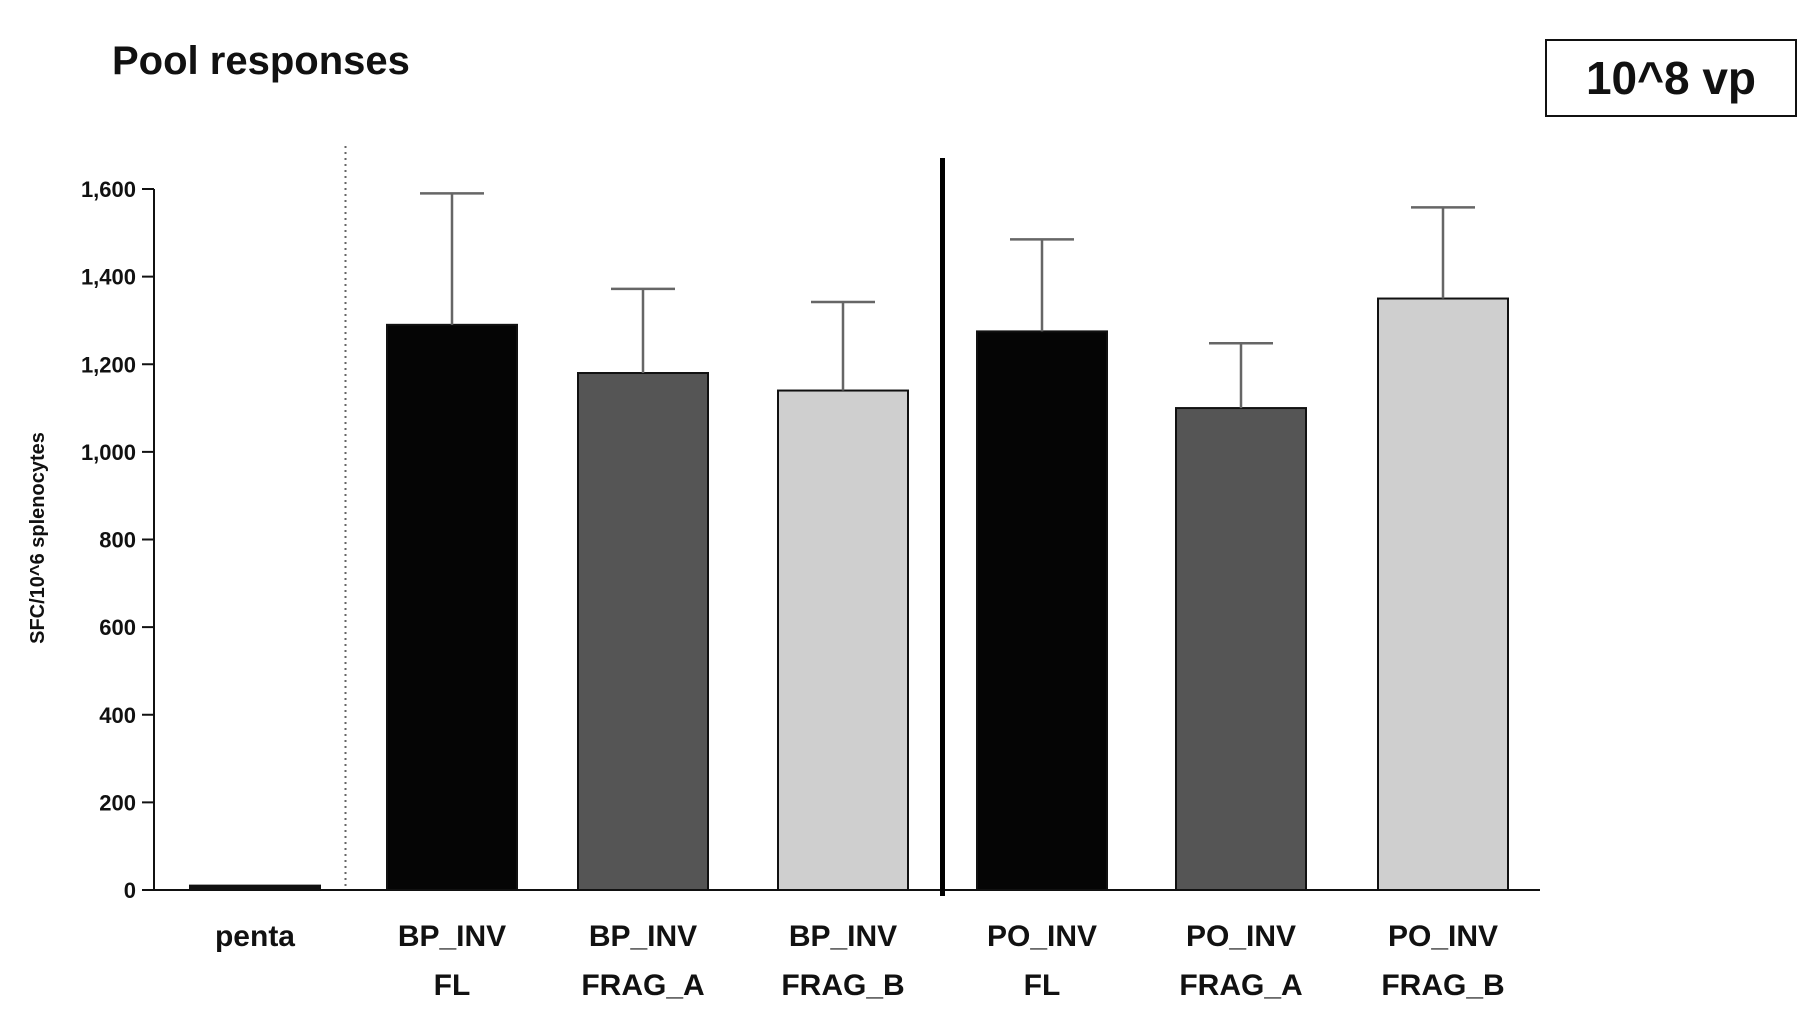  What do you see at coordinates (947, 300) in the screenshot?
I see `error-bars` at bounding box center [947, 300].